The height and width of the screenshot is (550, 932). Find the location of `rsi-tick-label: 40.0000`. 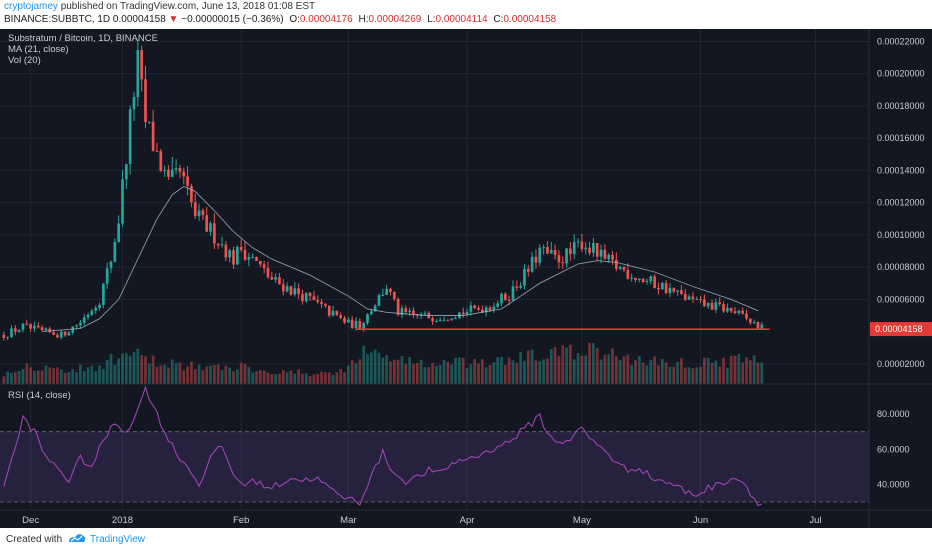

rsi-tick-label: 40.0000 is located at coordinates (893, 484).